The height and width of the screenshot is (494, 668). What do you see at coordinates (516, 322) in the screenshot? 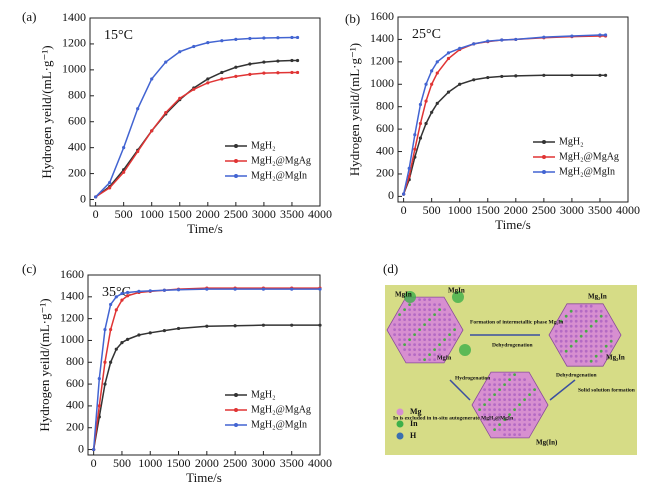
I see `diagram-text: Formation of intermetallic phase Mg₂In` at bounding box center [516, 322].